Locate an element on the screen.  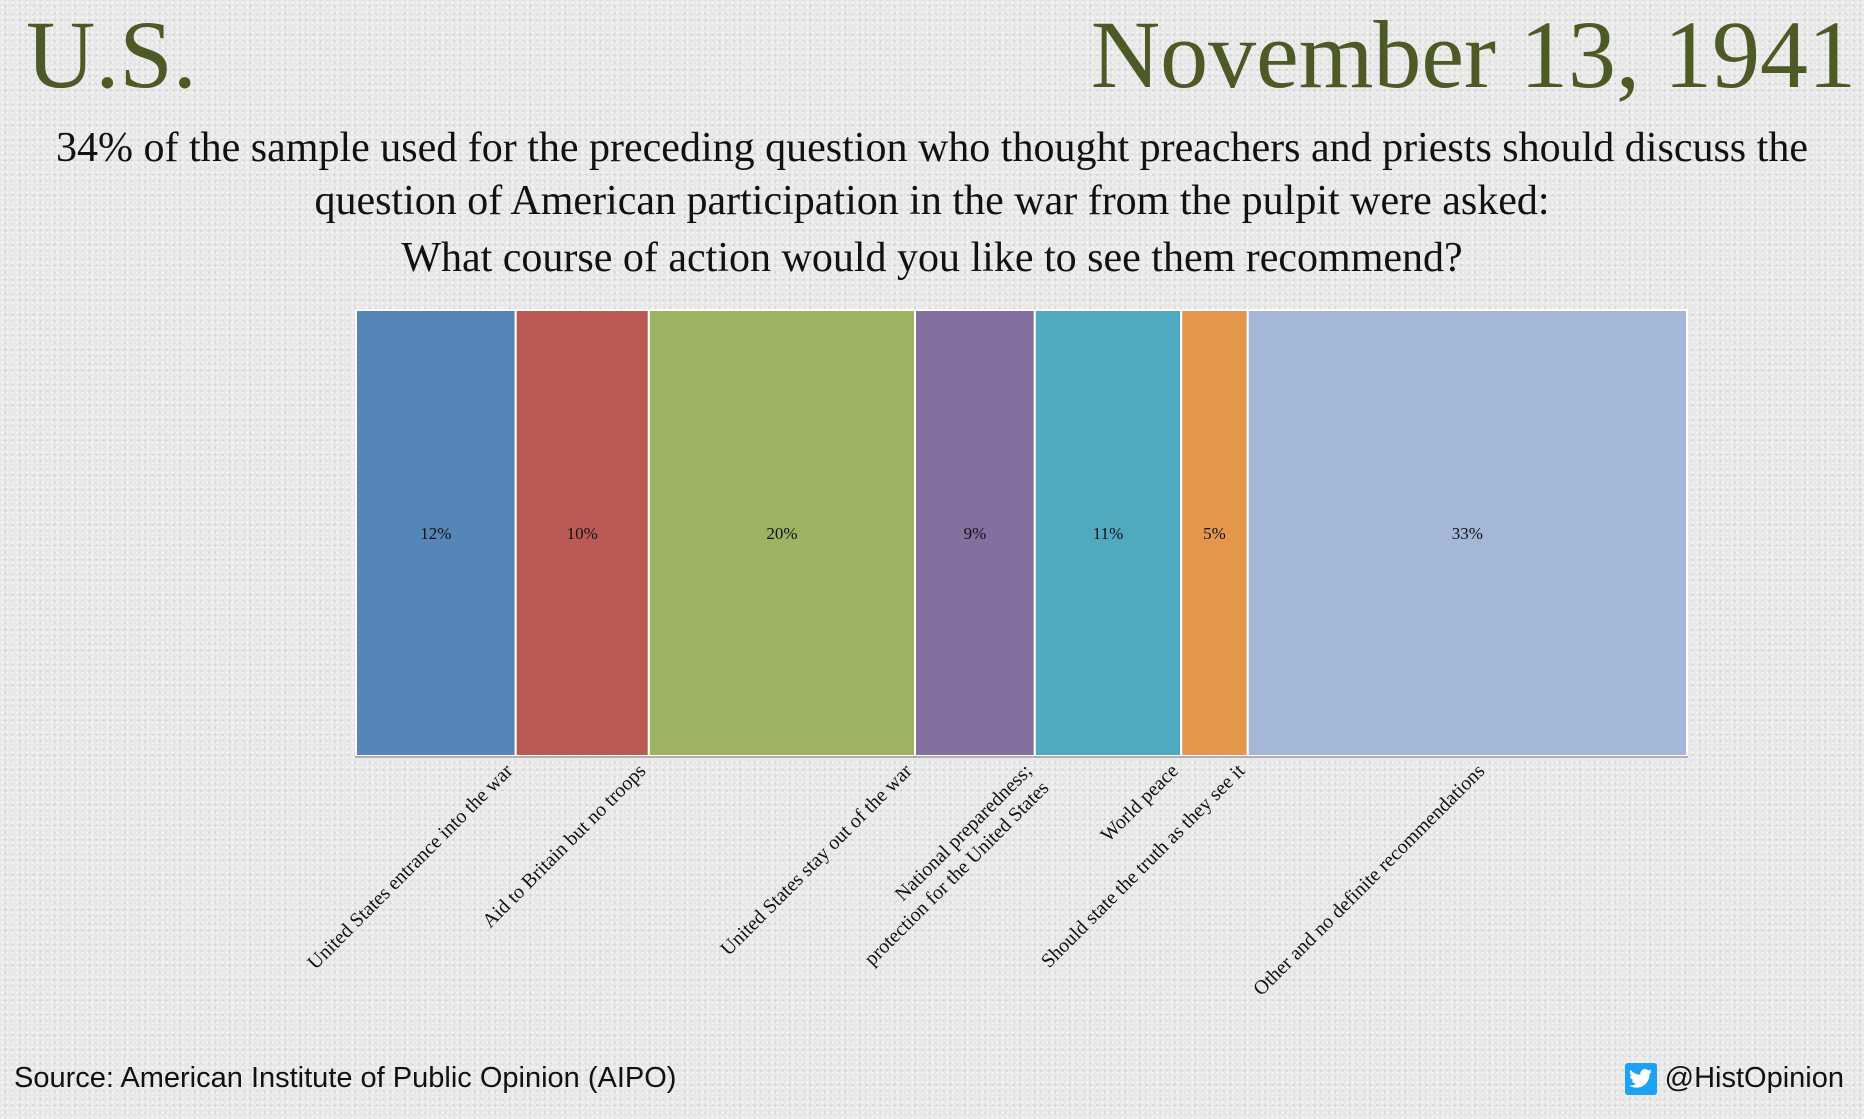
data-label-1: 12% is located at coordinates (435, 533).